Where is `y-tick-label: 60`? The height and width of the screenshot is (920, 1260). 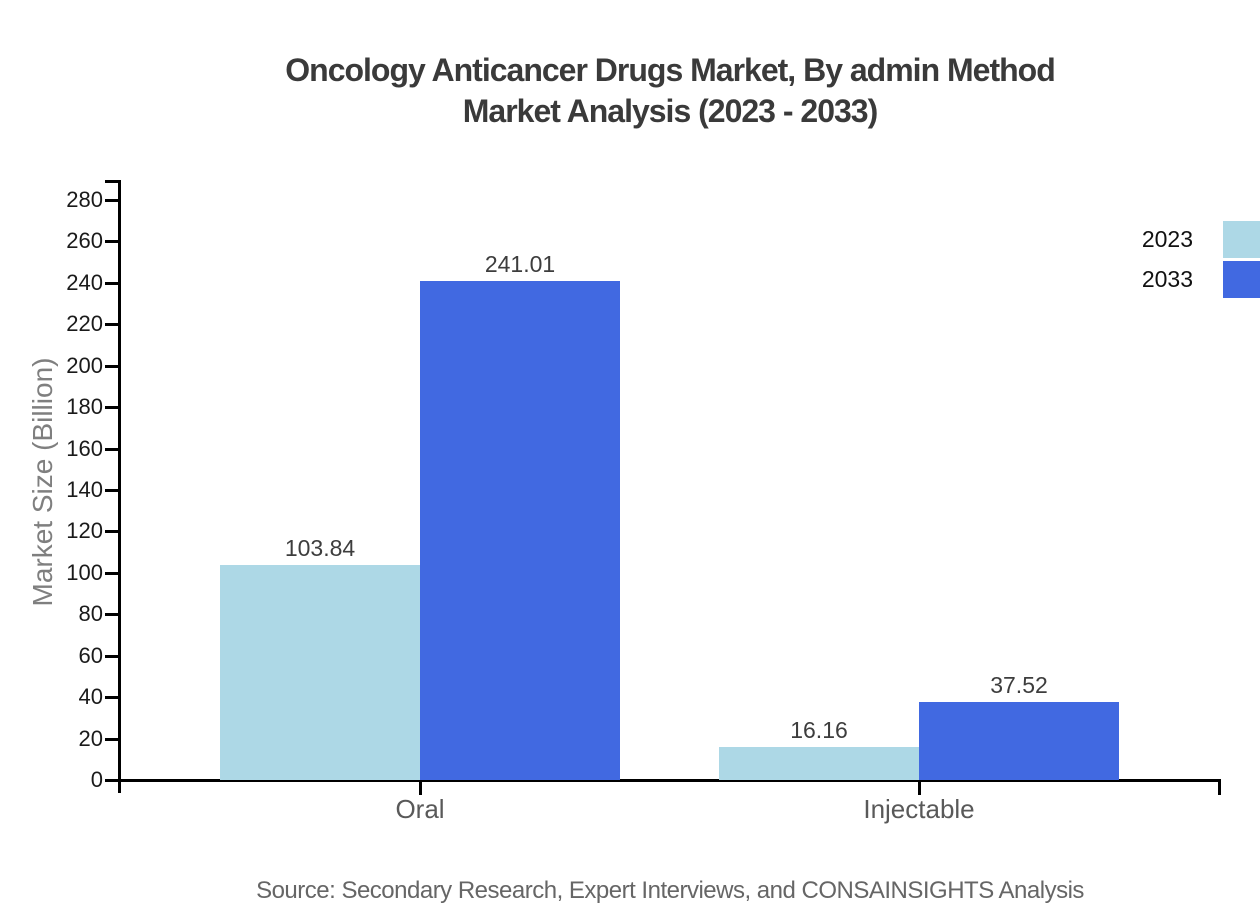 y-tick-label: 60 is located at coordinates (90, 655).